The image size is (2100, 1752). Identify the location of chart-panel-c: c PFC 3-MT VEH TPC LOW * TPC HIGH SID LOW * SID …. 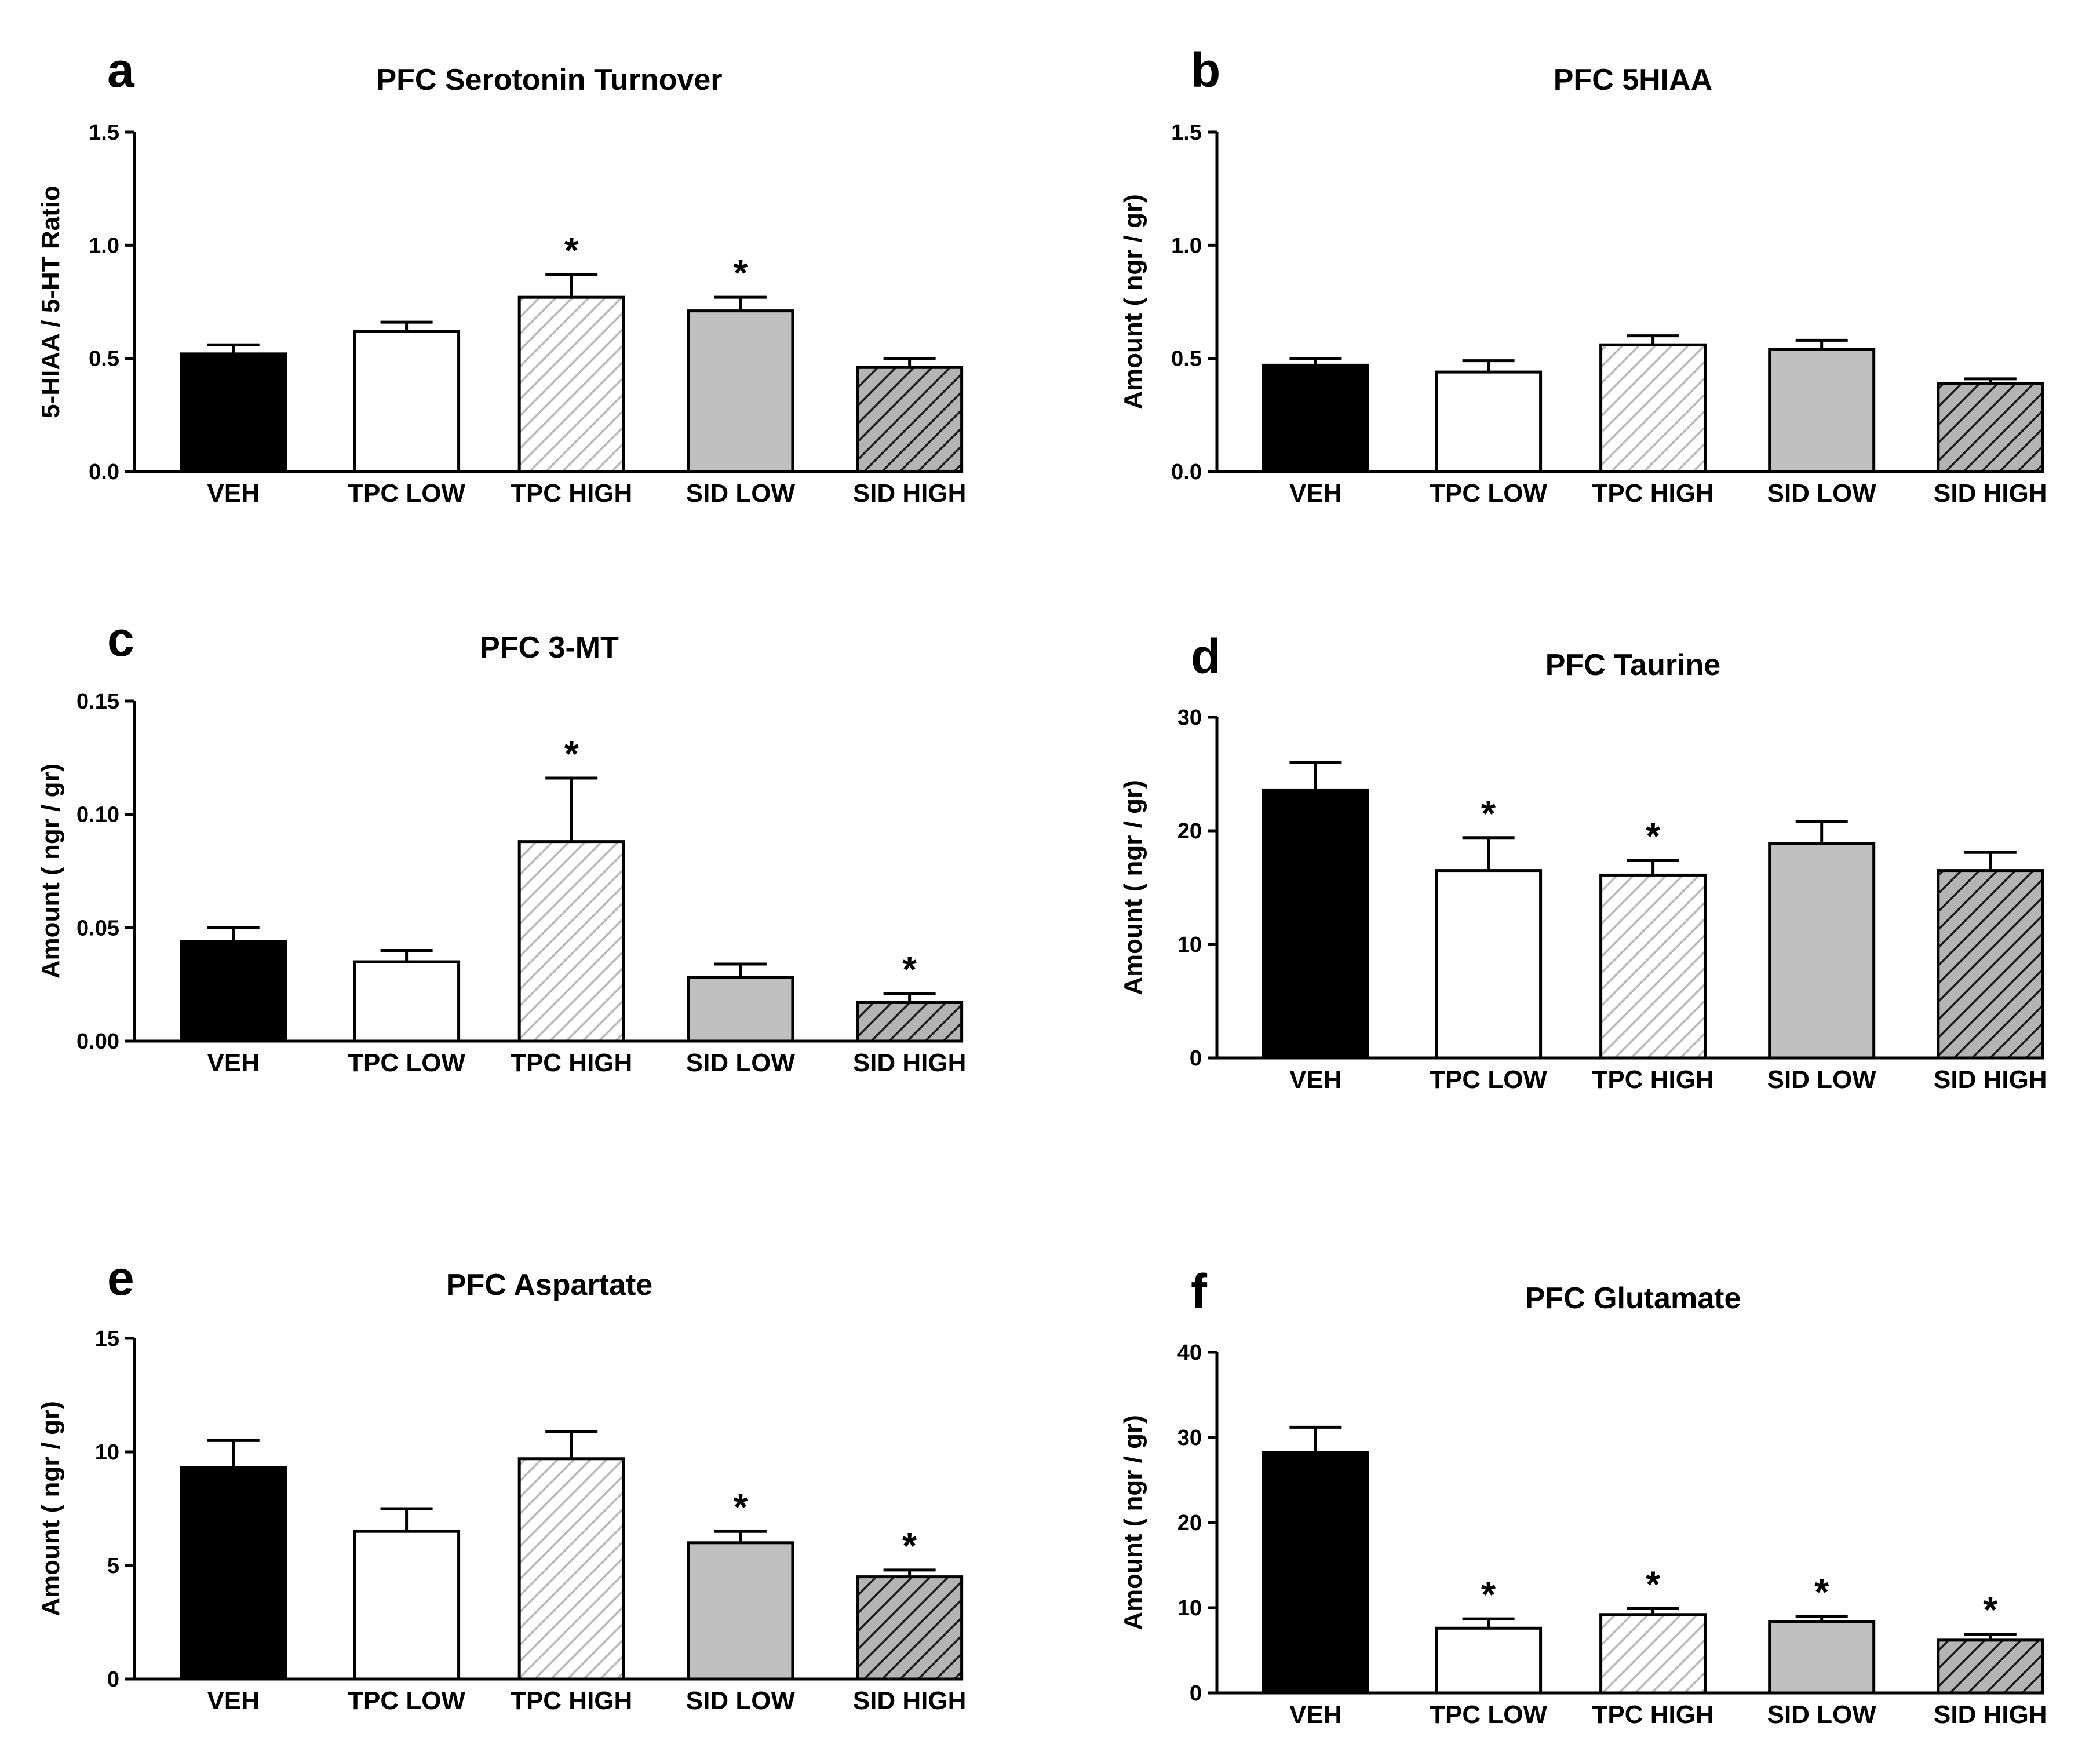
(501, 844).